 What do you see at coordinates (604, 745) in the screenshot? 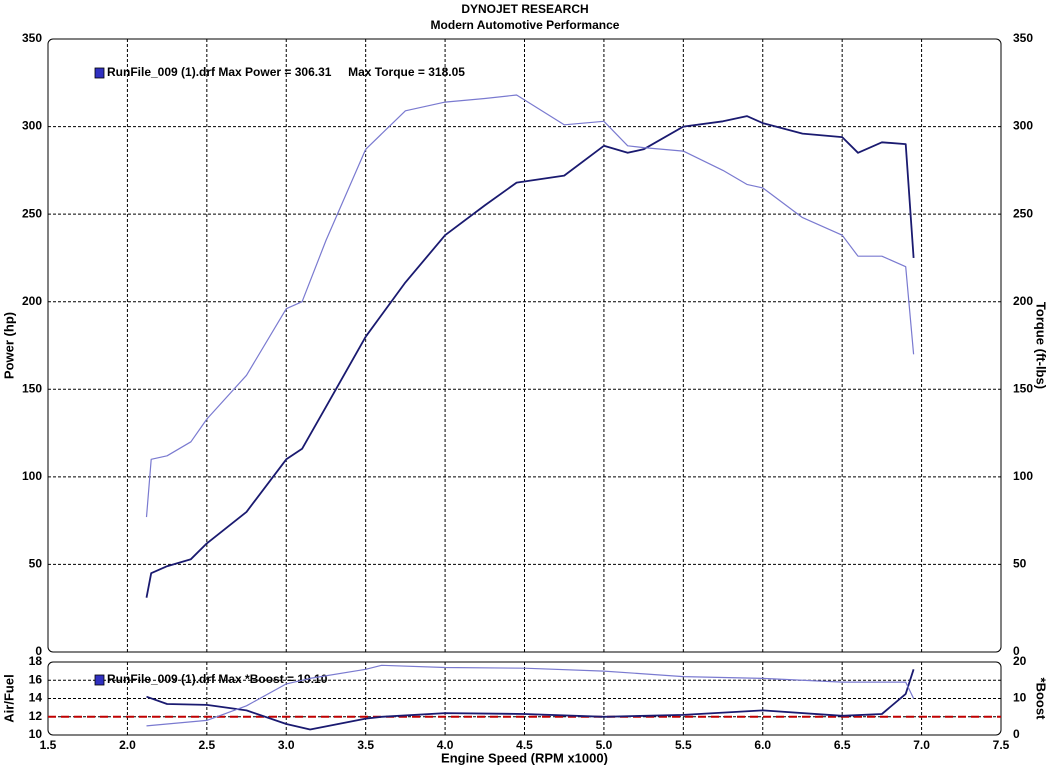
I see `x-tick-label: 5.0` at bounding box center [604, 745].